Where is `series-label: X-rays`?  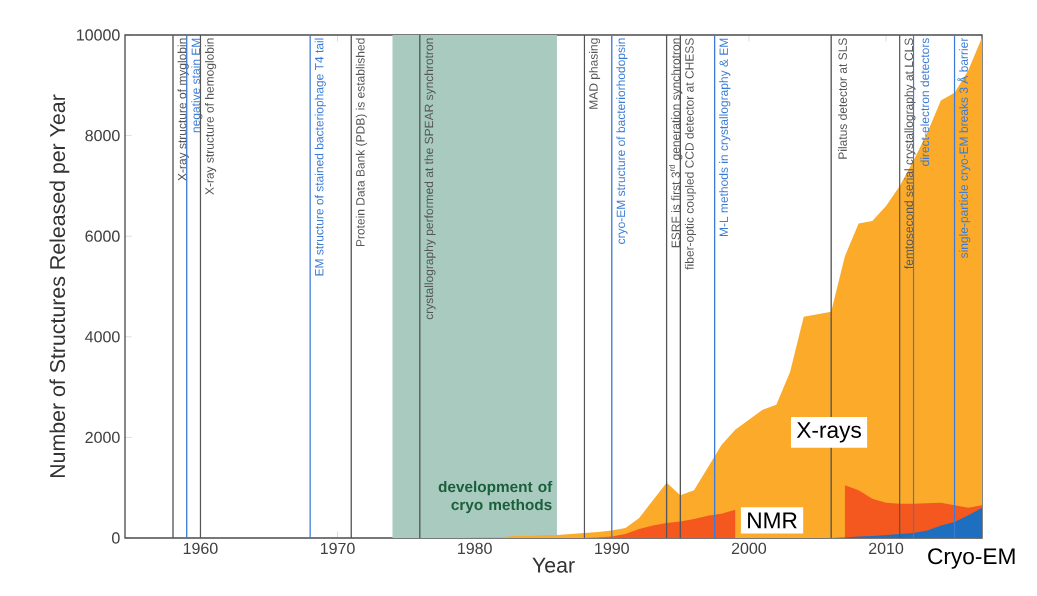
series-label: X-rays is located at coordinates (828, 432).